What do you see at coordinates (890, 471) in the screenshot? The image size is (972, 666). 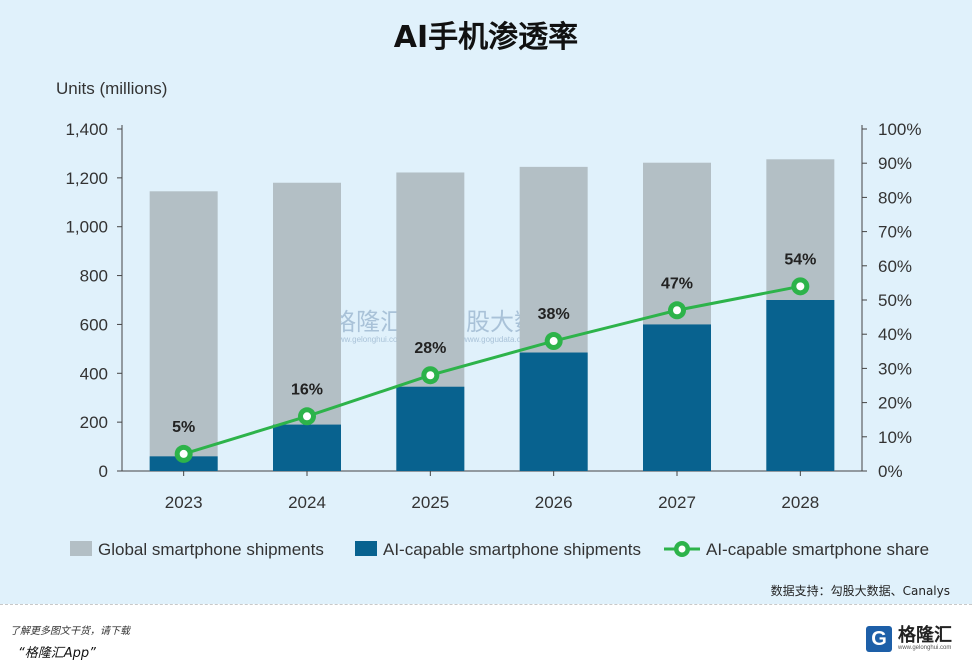 I see `y2-tick-label: 0%` at bounding box center [890, 471].